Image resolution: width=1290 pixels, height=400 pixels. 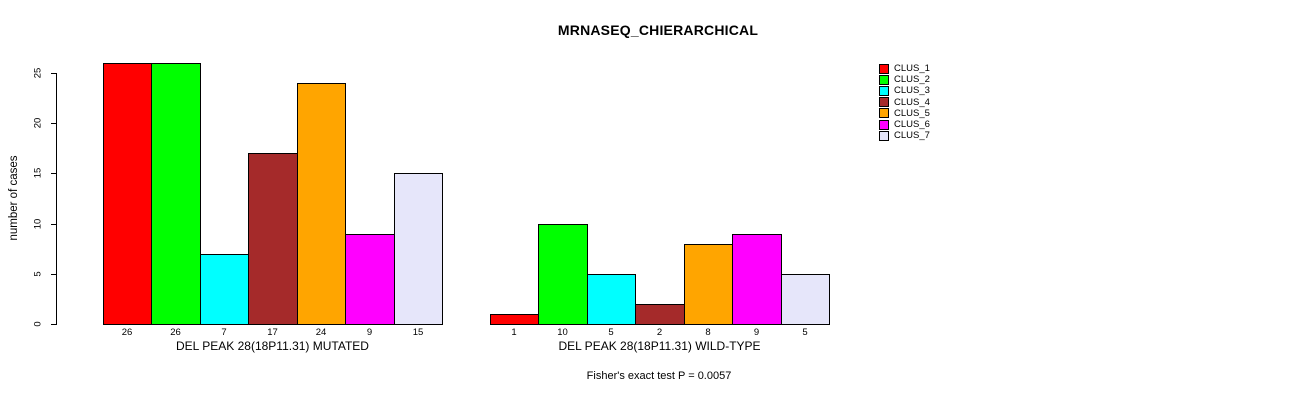 I want to click on legend-item: CLUS_1, so click(x=904, y=68).